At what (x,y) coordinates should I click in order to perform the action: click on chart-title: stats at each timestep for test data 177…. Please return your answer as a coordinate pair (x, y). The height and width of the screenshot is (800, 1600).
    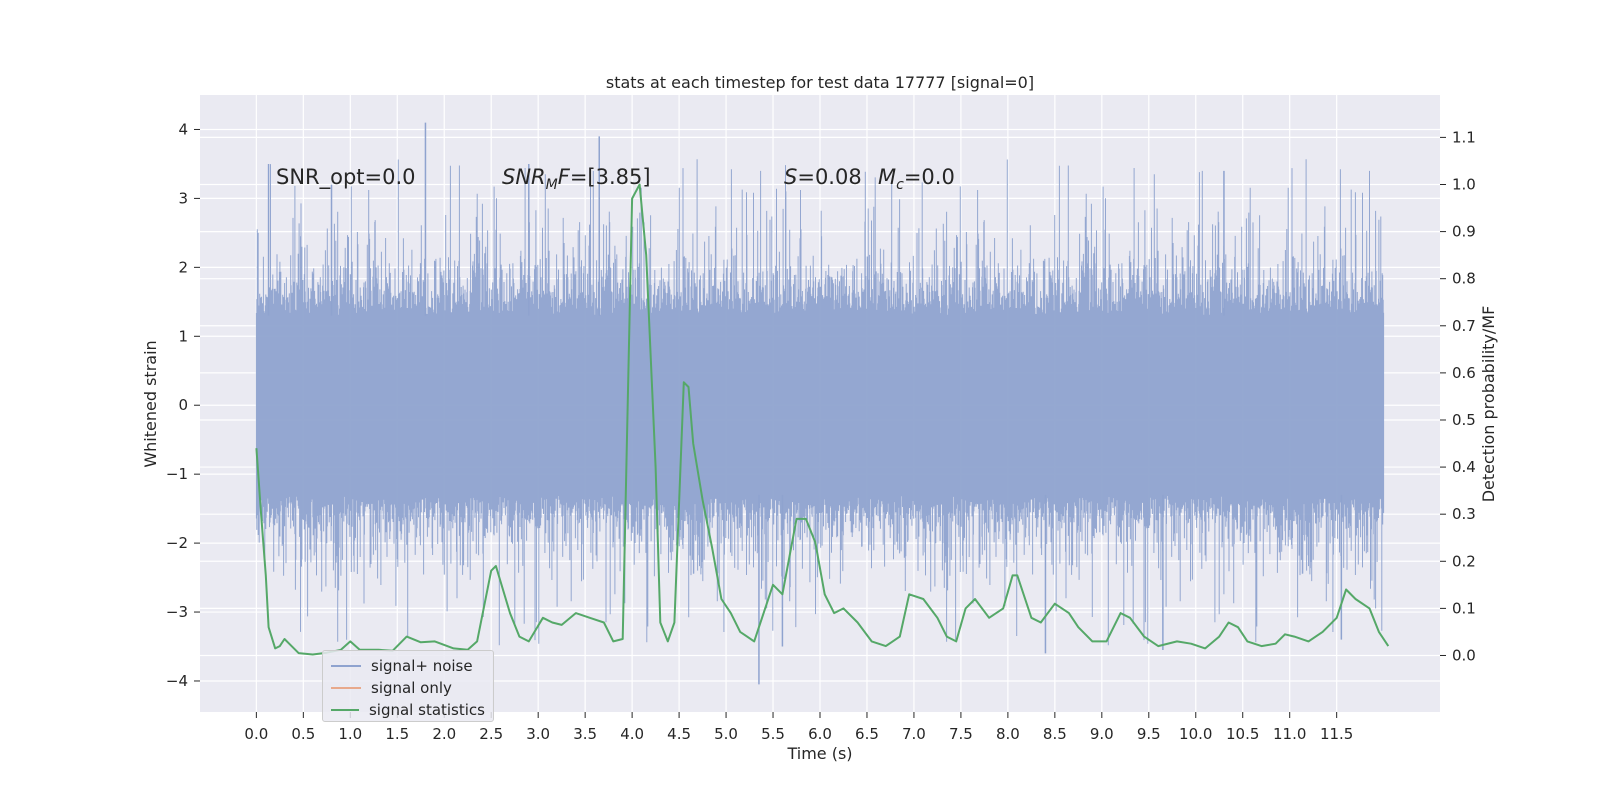
    Looking at the image, I should click on (820, 82).